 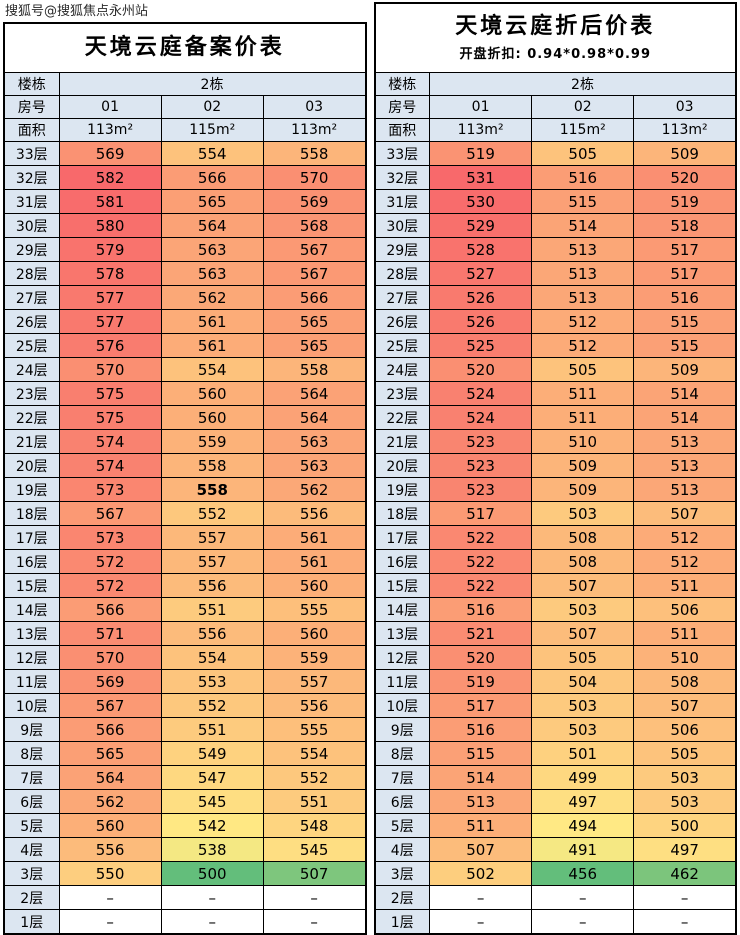 What do you see at coordinates (685, 321) in the screenshot?
I see `price-cell: 515` at bounding box center [685, 321].